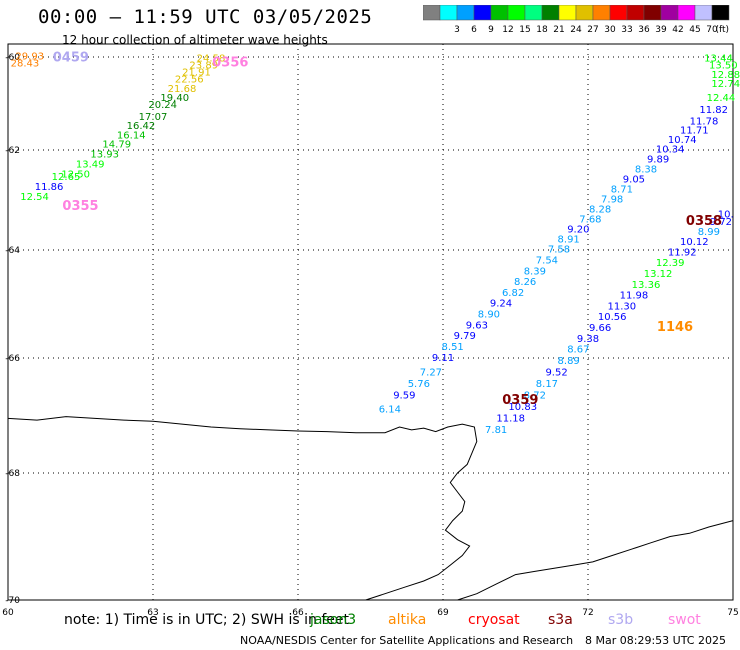 The height and width of the screenshot is (650, 740). Describe the element at coordinates (12, 58) in the screenshot. I see `lat-tick-label: -60` at that location.